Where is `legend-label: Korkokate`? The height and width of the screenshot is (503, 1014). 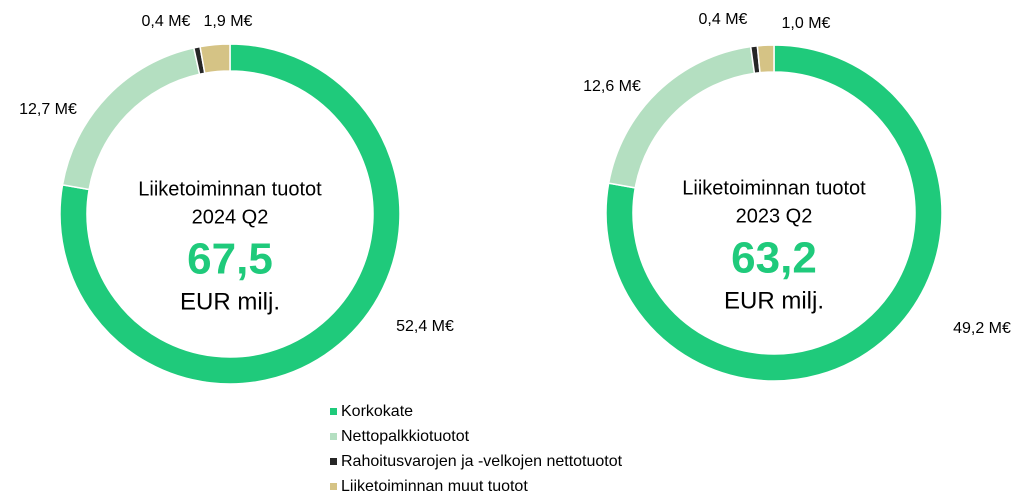 legend-label: Korkokate is located at coordinates (377, 411).